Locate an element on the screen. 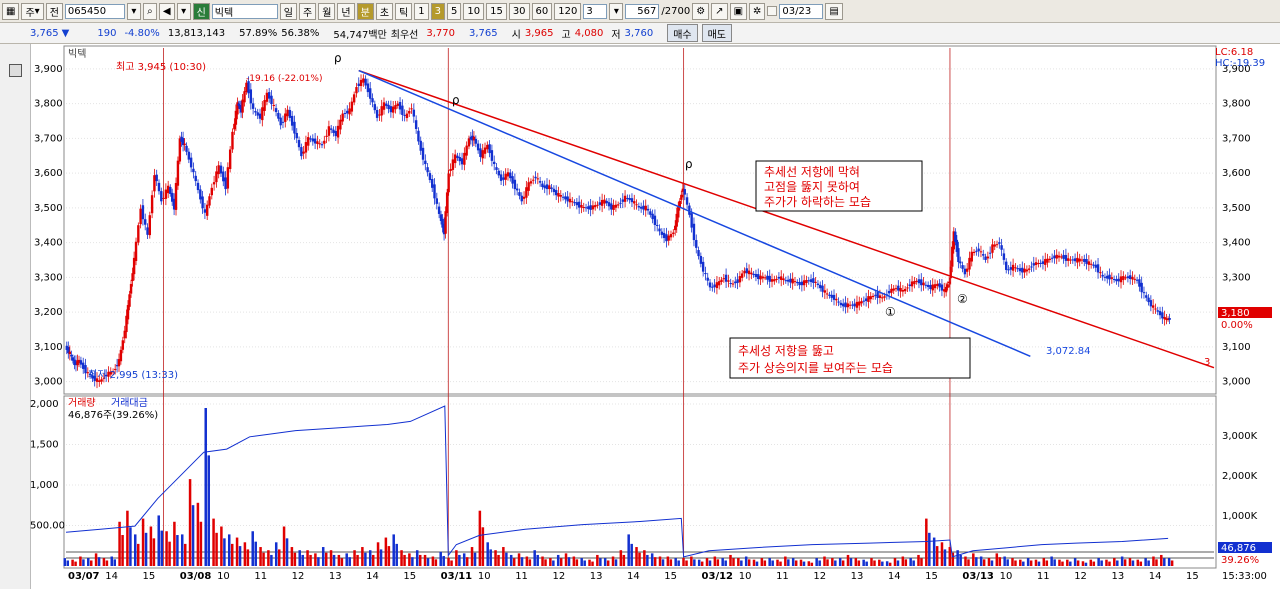 The height and width of the screenshot is (589, 1280). interval-1: 1 is located at coordinates (421, 11).